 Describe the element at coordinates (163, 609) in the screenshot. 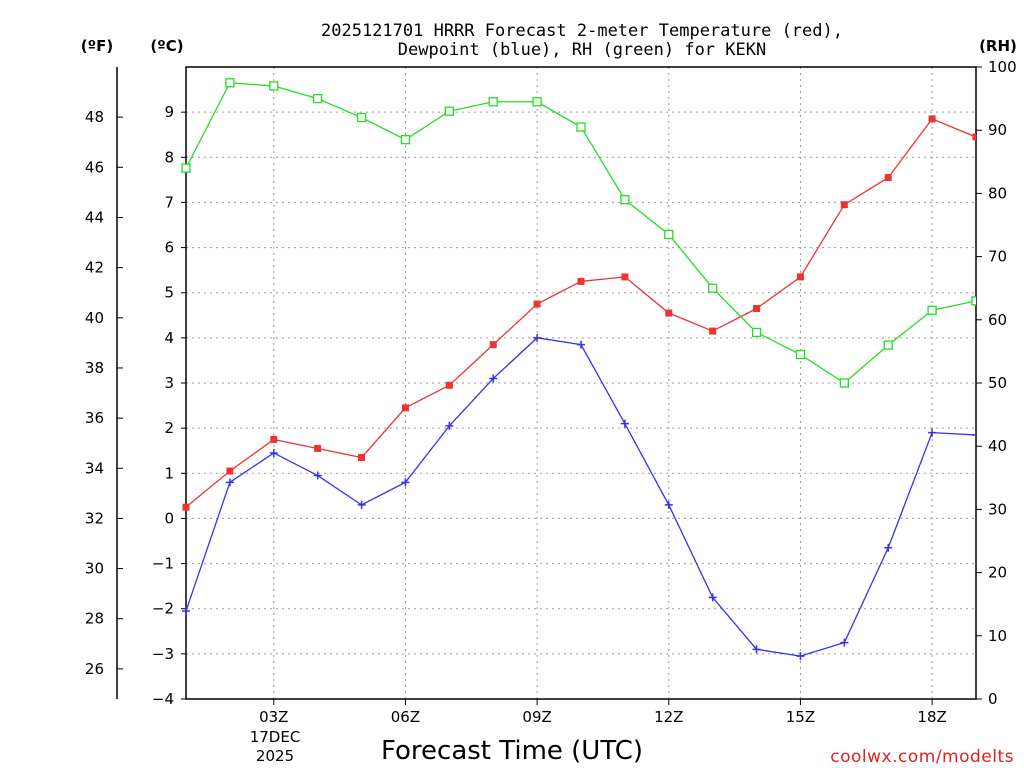

I see `celsius-tick-label: −2` at that location.